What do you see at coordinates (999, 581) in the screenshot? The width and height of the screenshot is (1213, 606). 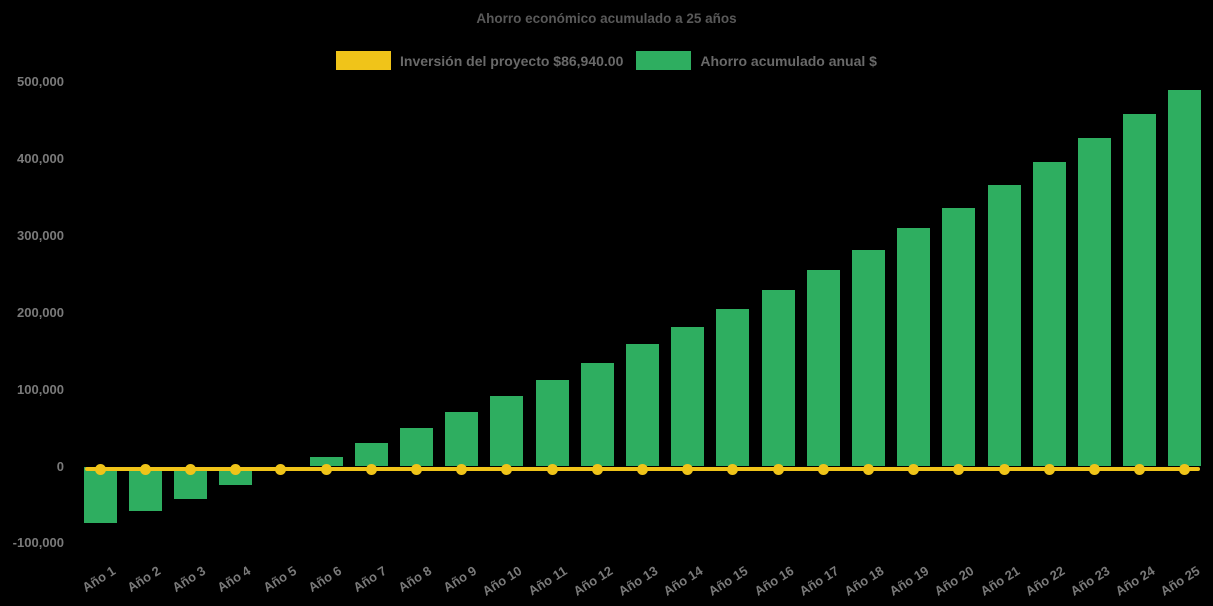 I see `x-tick-label: Año 21` at bounding box center [999, 581].